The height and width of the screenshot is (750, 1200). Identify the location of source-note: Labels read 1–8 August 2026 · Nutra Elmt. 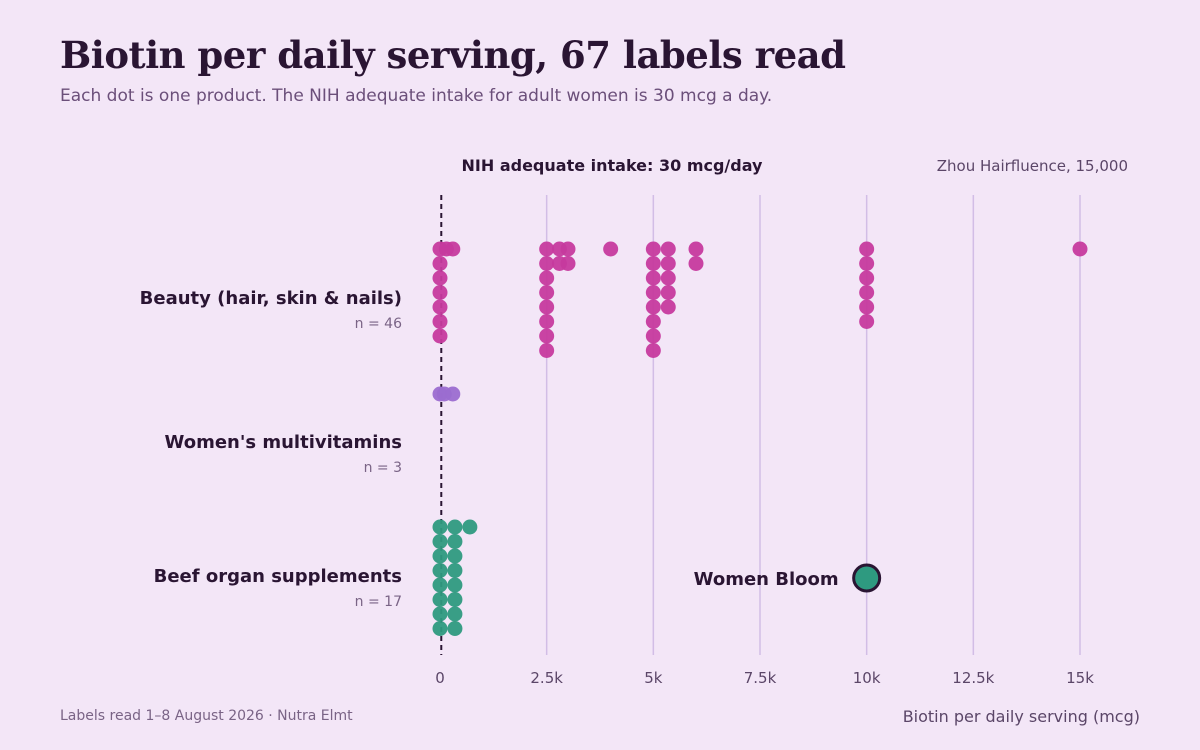
(206, 716).